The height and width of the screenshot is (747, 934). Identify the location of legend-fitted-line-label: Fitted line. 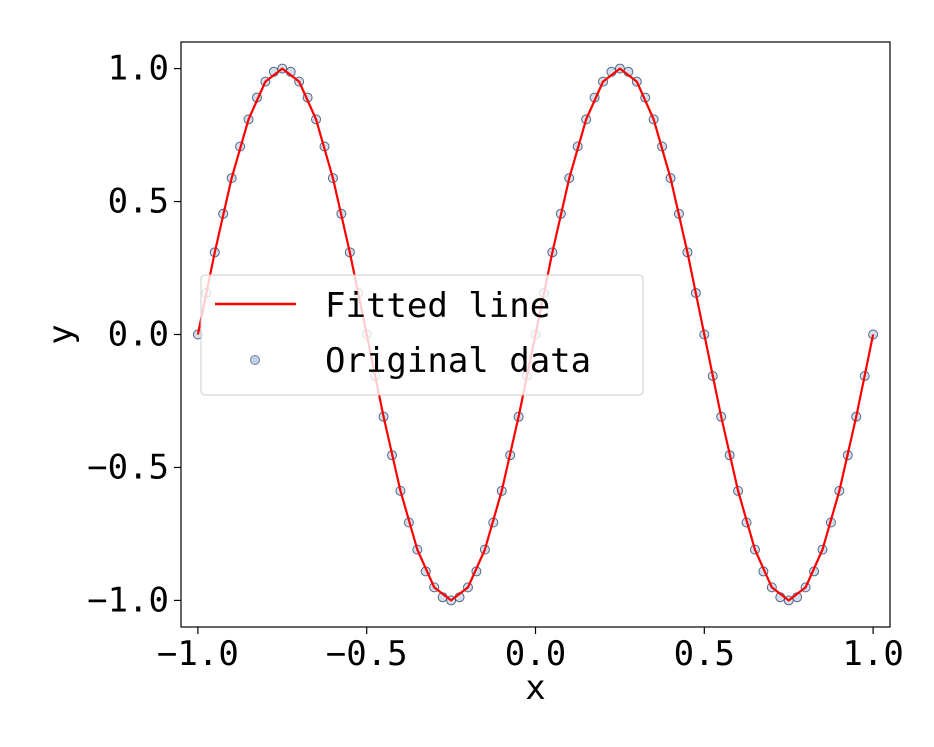
(437, 306).